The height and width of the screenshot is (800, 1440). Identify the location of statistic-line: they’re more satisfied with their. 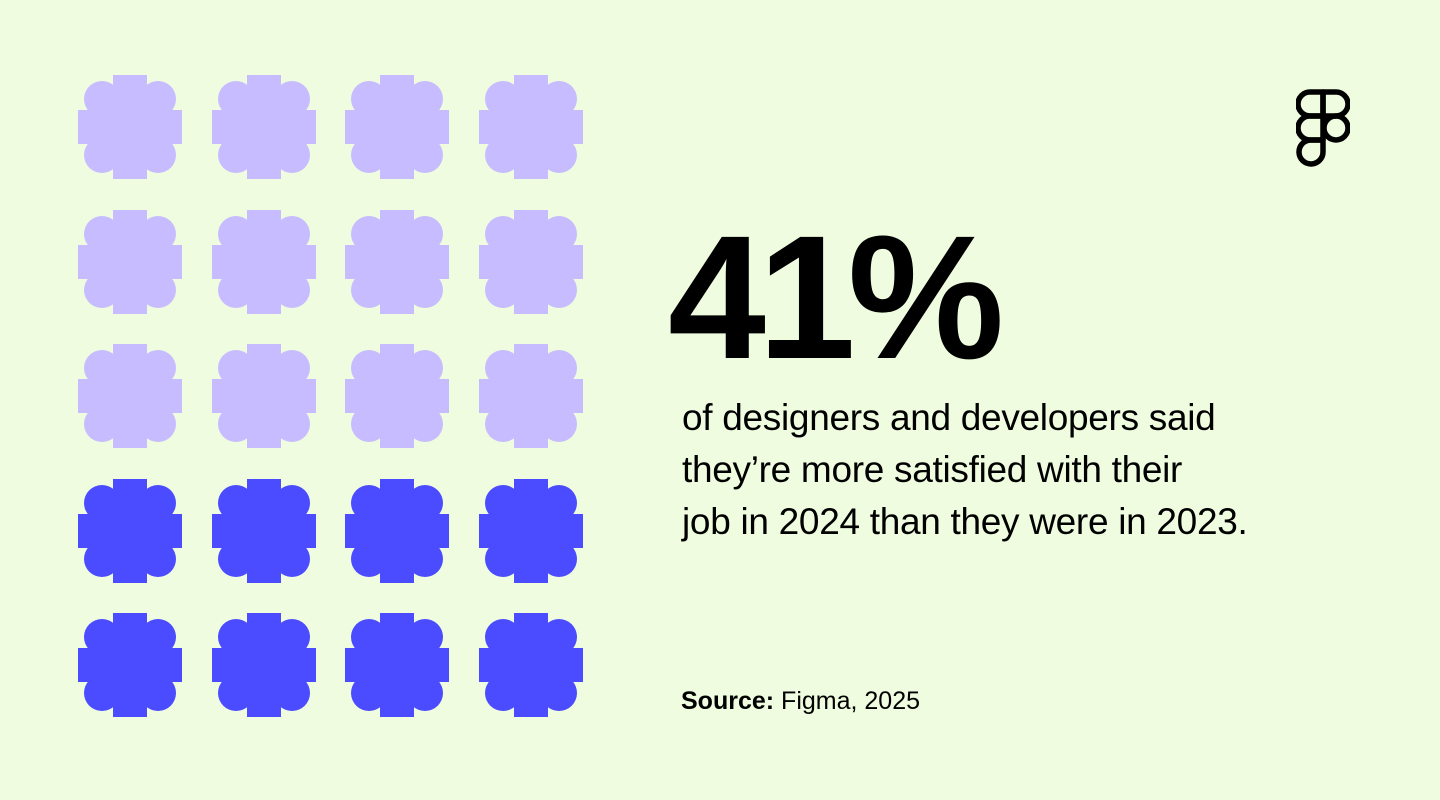
(932, 469).